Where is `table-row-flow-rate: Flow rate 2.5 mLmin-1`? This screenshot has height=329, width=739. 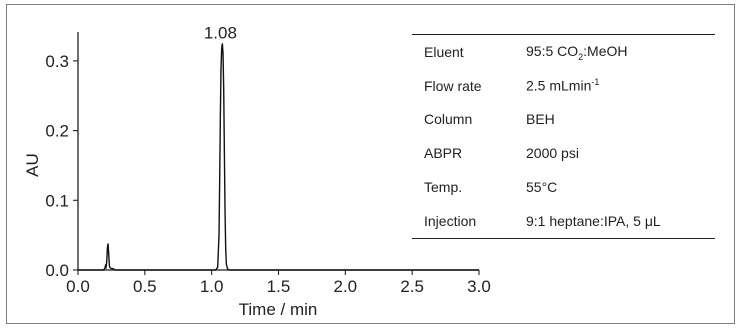 table-row-flow-rate: Flow rate 2.5 mLmin-1 is located at coordinates (563, 86).